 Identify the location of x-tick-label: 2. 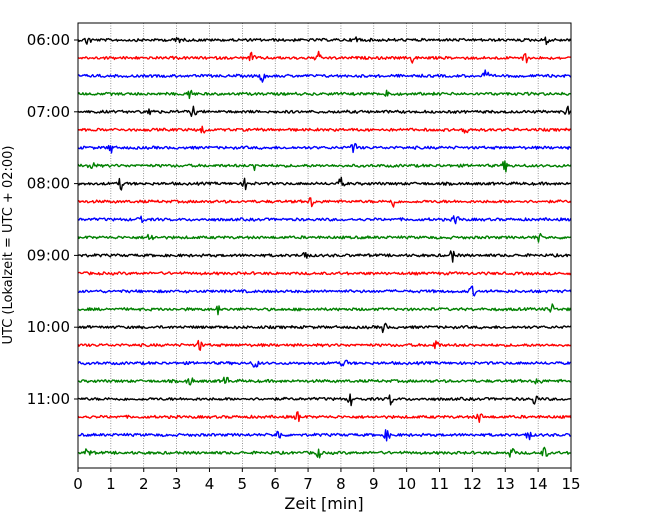
(144, 484).